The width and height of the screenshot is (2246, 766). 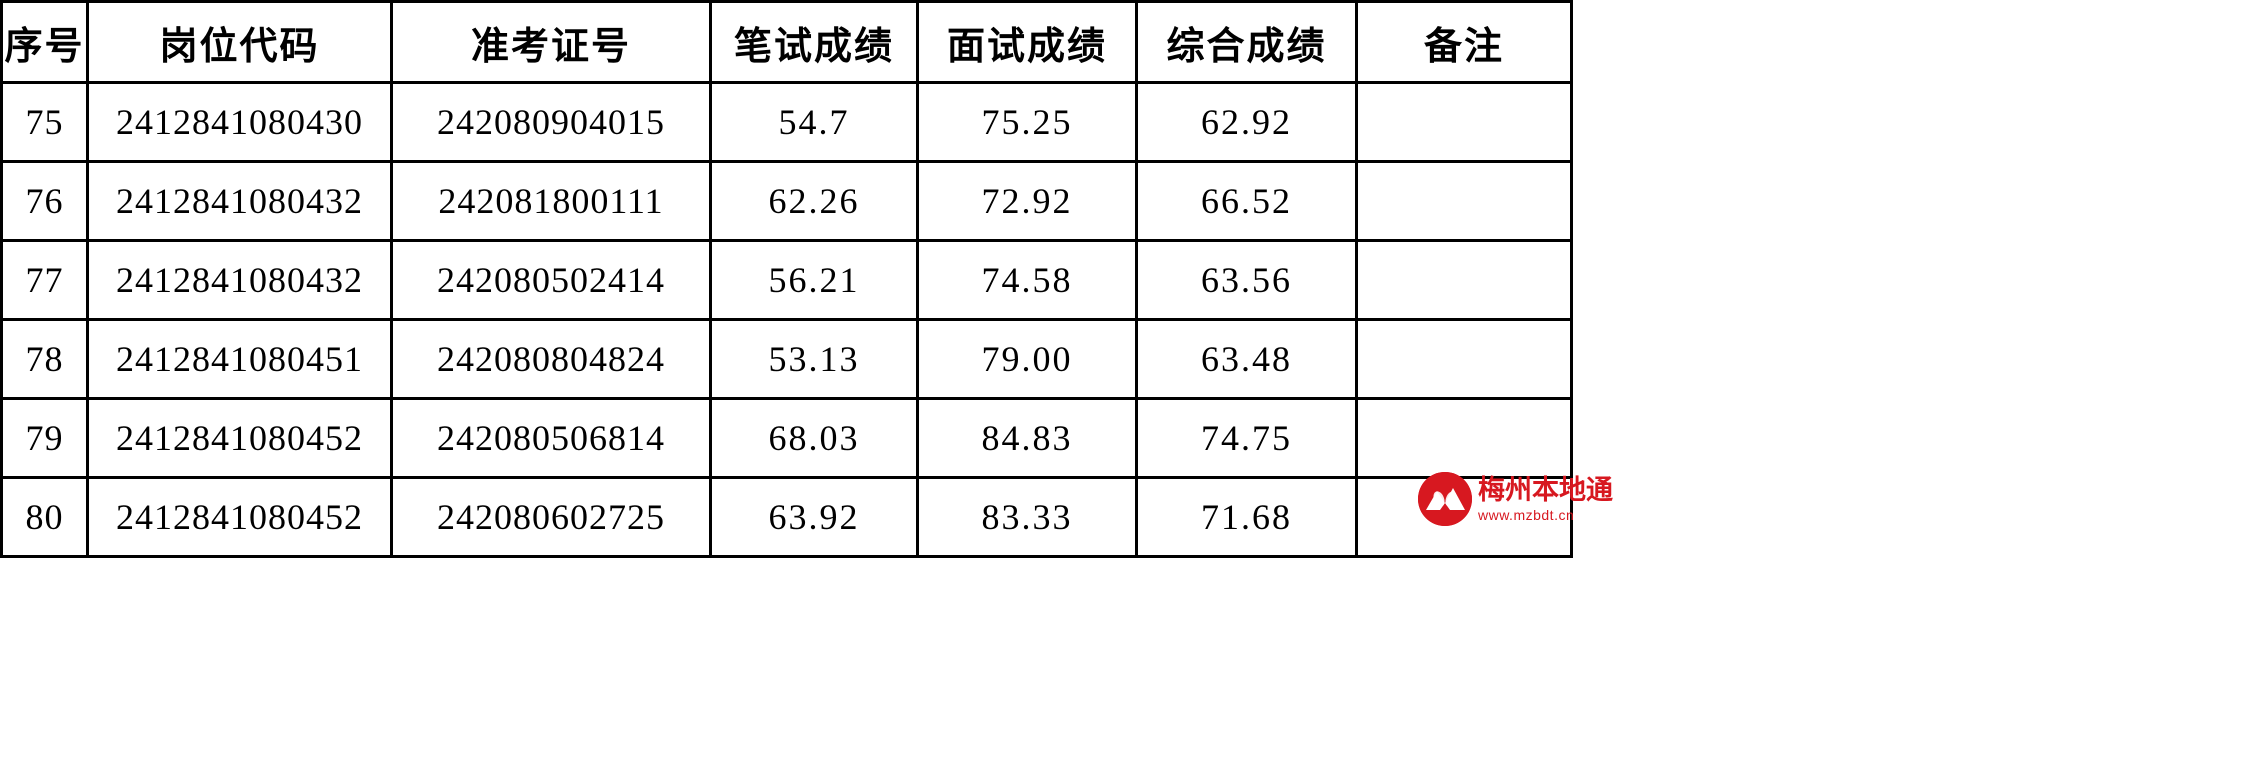 I want to click on cell-total: 66.52, so click(x=1246, y=201).